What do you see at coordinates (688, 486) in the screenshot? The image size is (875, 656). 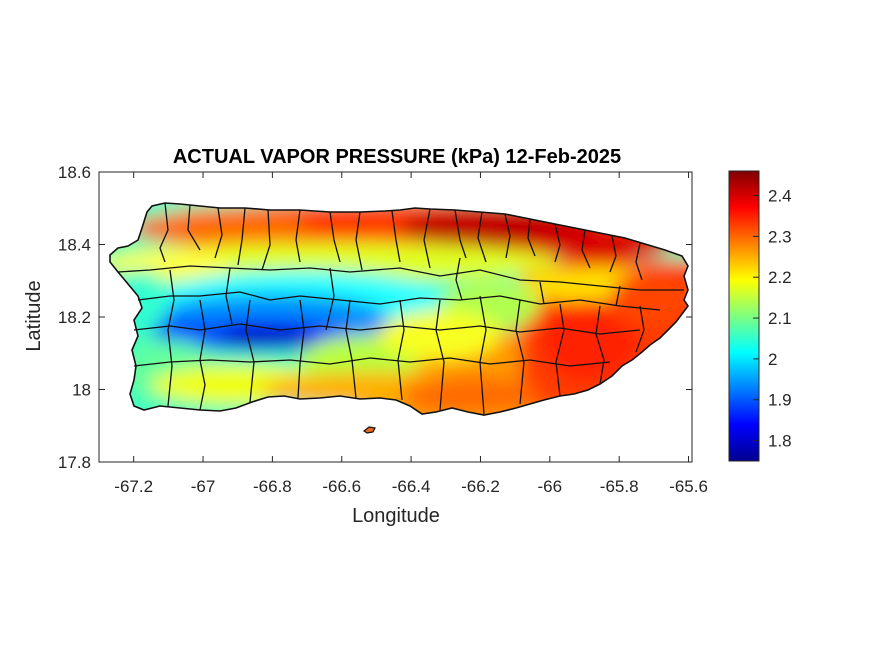 I see `x-tick-label: -65.6` at bounding box center [688, 486].